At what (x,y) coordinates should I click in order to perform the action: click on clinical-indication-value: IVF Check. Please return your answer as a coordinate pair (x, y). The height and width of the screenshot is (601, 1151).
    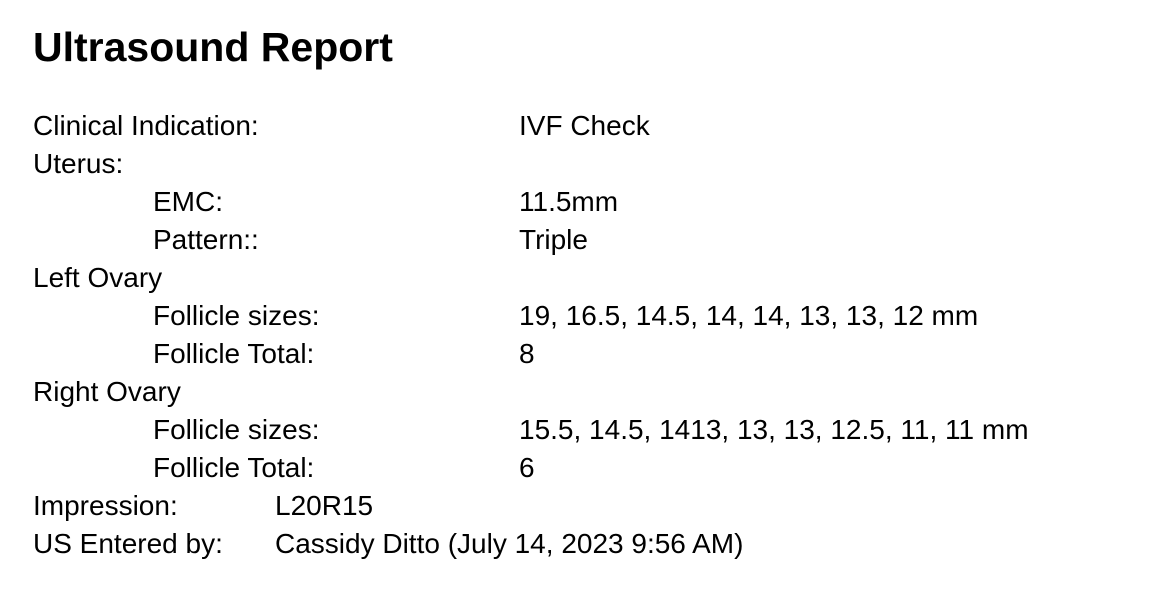
    Looking at the image, I should click on (584, 125).